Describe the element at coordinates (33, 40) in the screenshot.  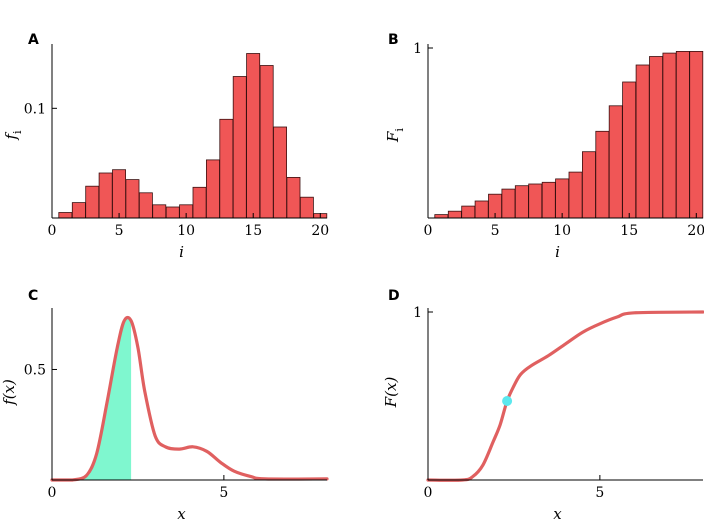
I see `panel-label-a: A` at that location.